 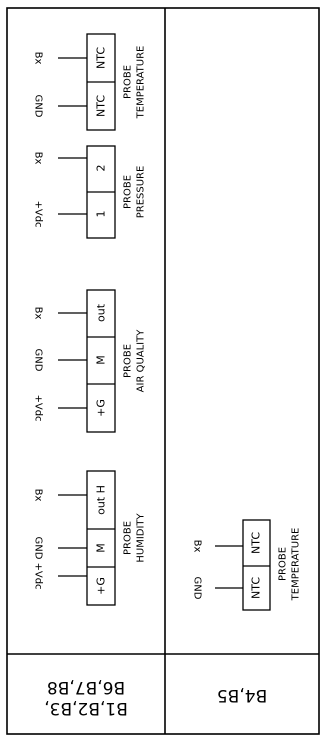 What do you see at coordinates (101, 214) in the screenshot?
I see `terminal-label: 1` at bounding box center [101, 214].